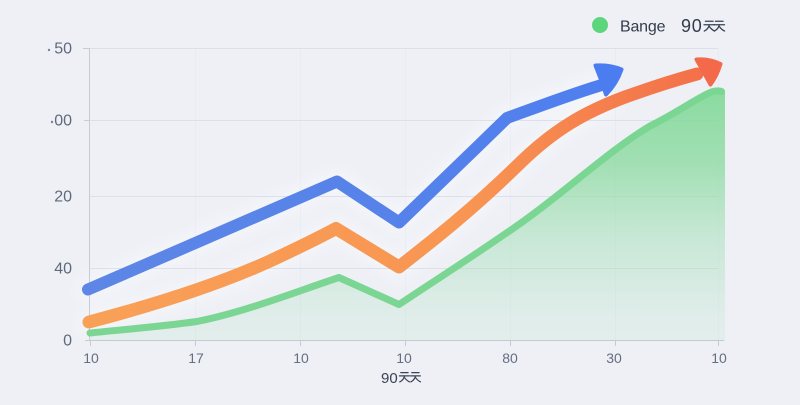  What do you see at coordinates (63, 269) in the screenshot?
I see `svg-text: 40` at bounding box center [63, 269].